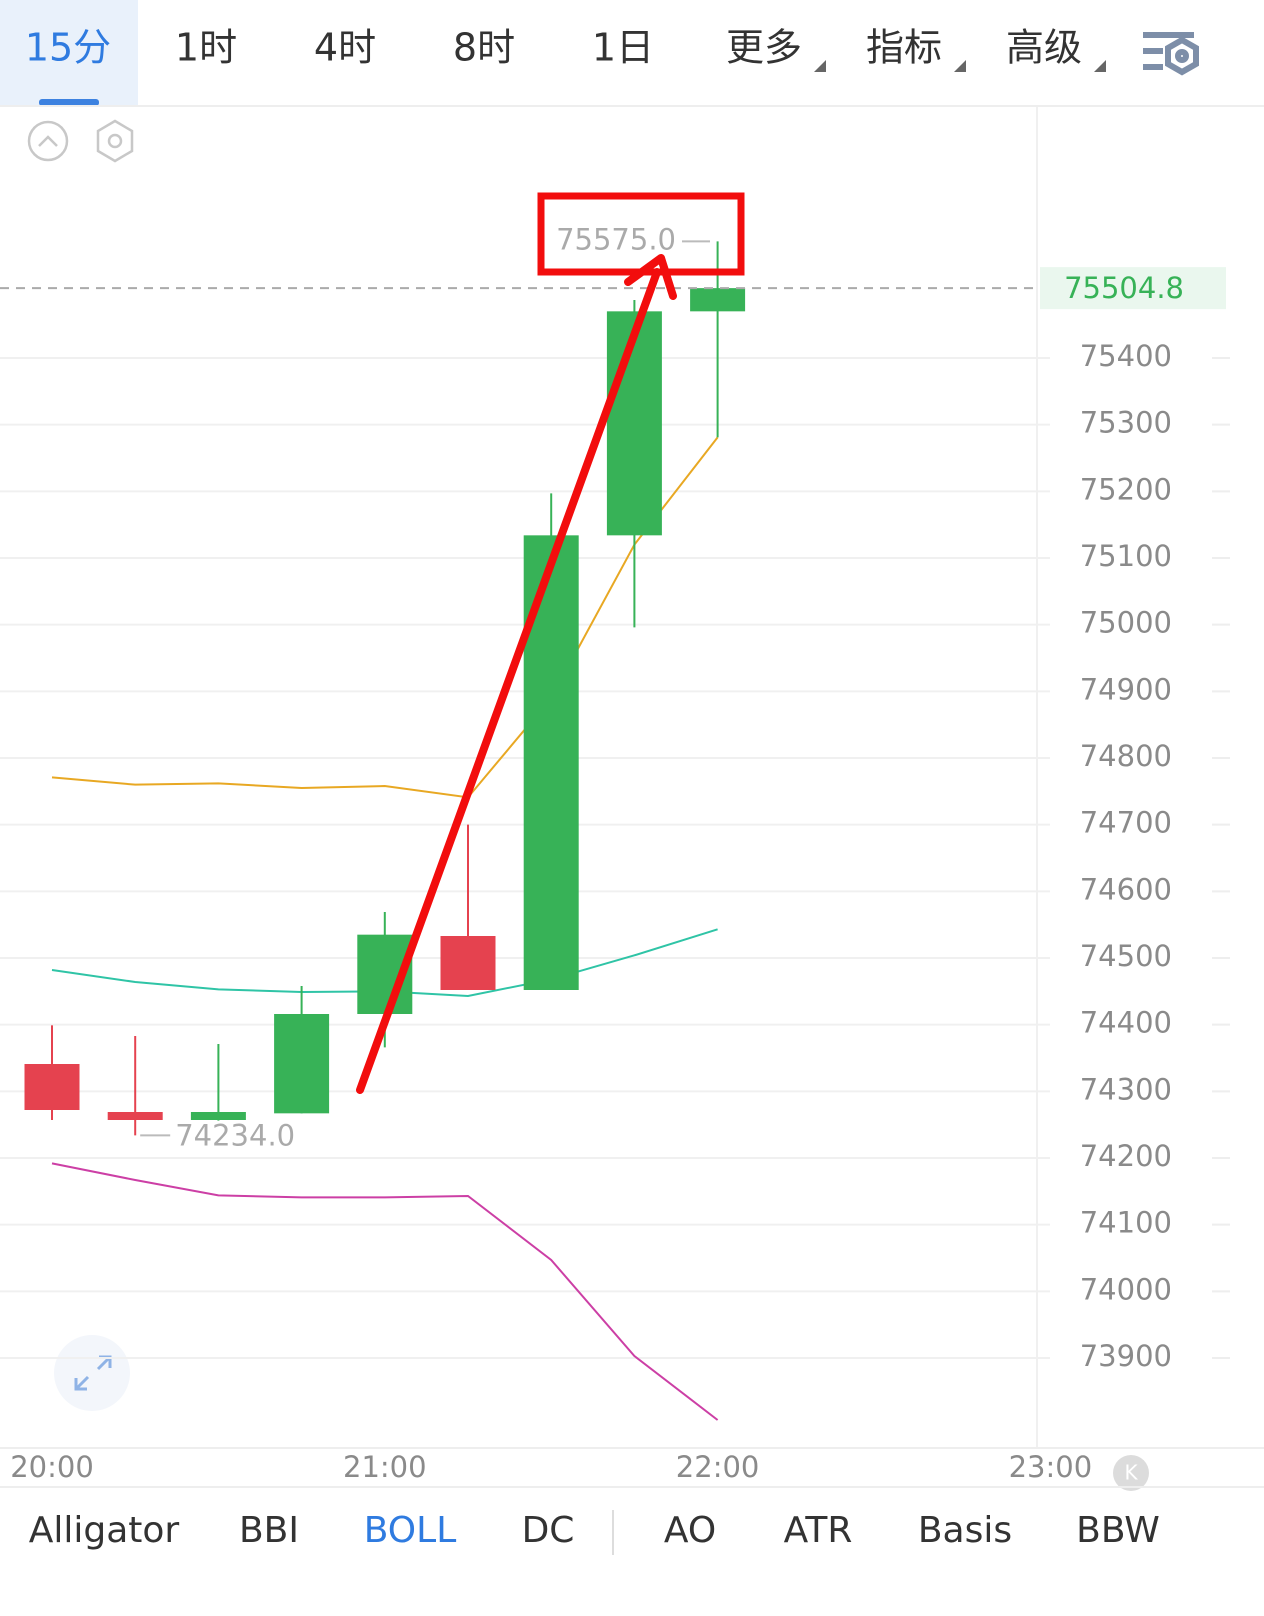 The width and height of the screenshot is (1264, 1616). I want to click on settings-hex-icon, so click(115, 141).